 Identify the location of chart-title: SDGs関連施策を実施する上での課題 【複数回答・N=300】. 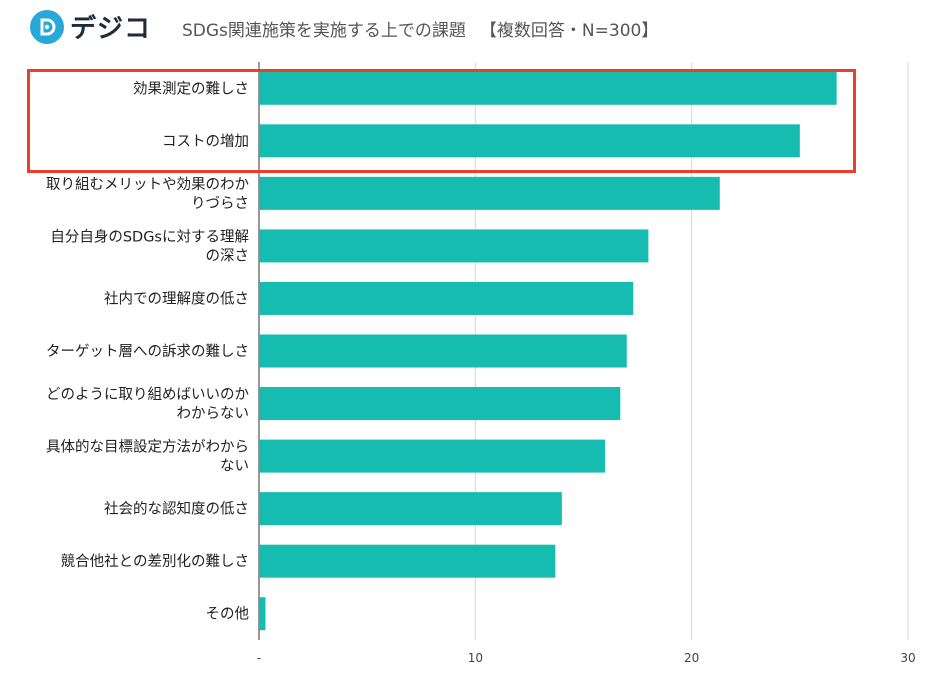
(420, 28).